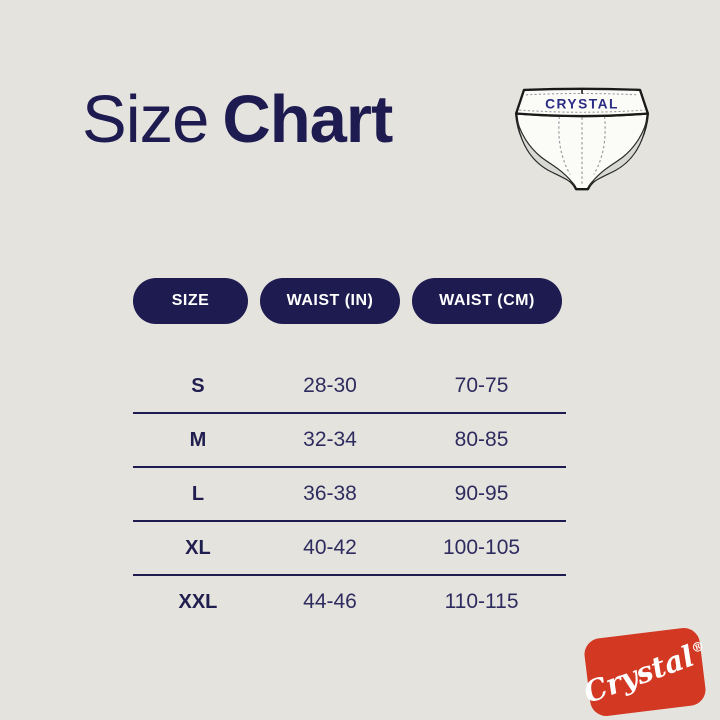 The height and width of the screenshot is (720, 720). I want to click on waist-cm-cell: 80-85, so click(481, 439).